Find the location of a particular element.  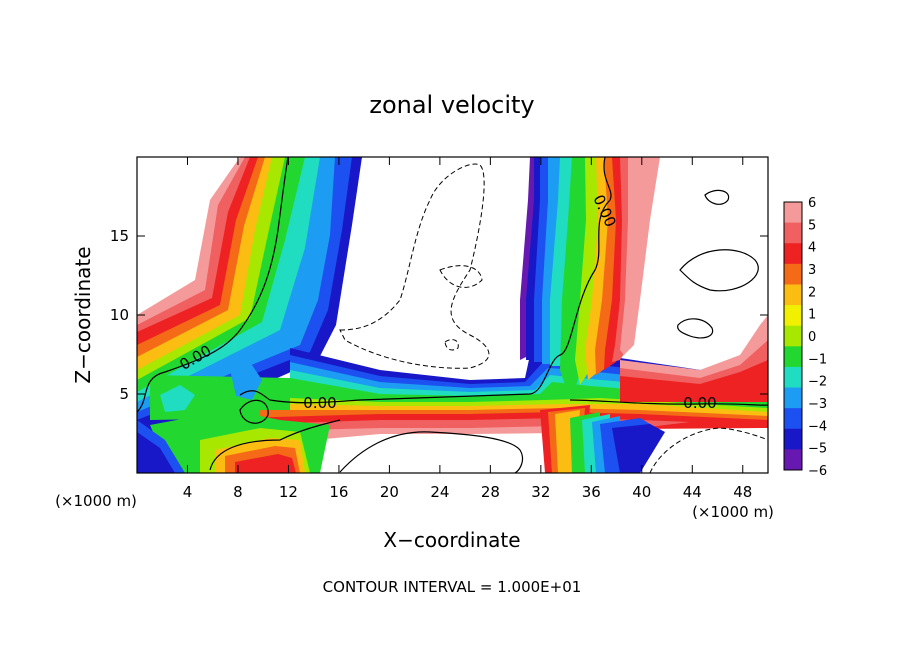

colorbar: 6 5 4 3 2 1 0 −1 −2 −3 −4 −5 −6 is located at coordinates (805, 337).